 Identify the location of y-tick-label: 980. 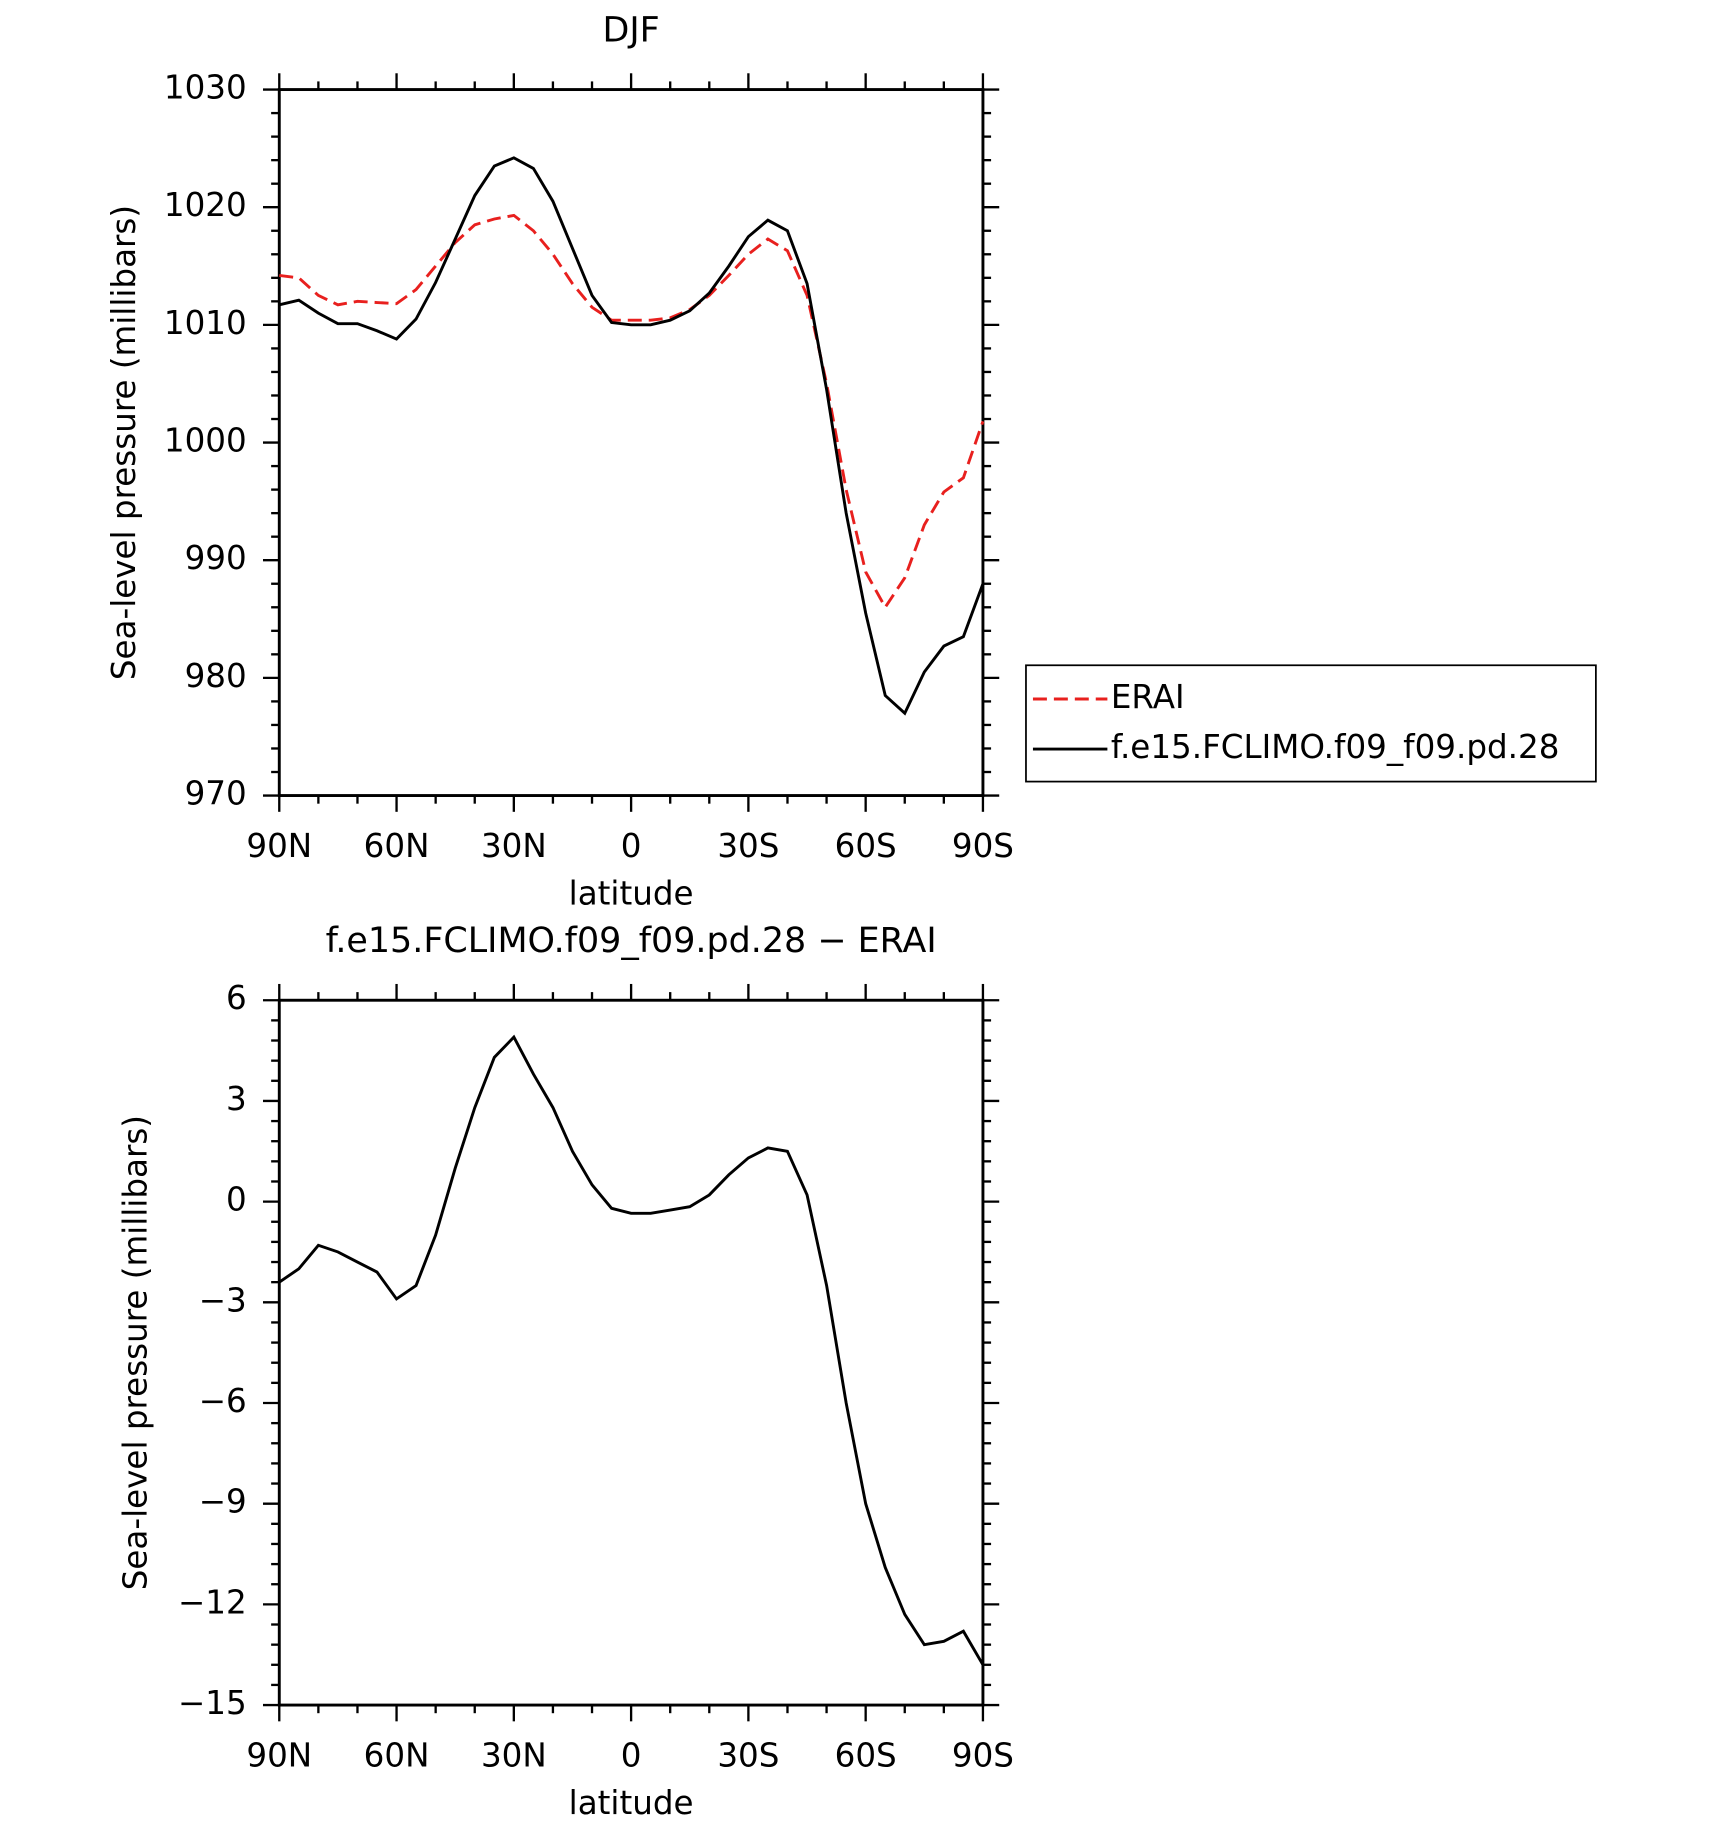
(216, 676).